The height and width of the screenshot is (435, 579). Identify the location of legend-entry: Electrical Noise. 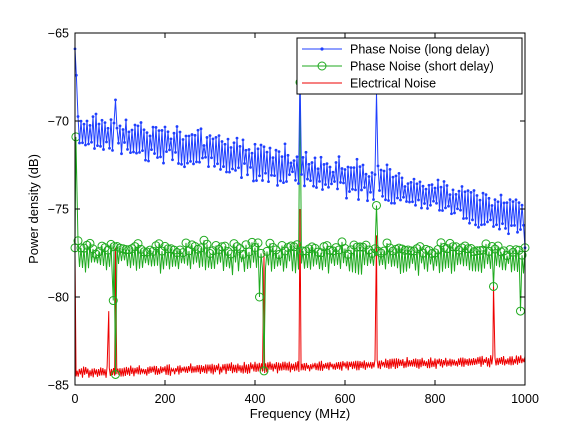
(369, 84).